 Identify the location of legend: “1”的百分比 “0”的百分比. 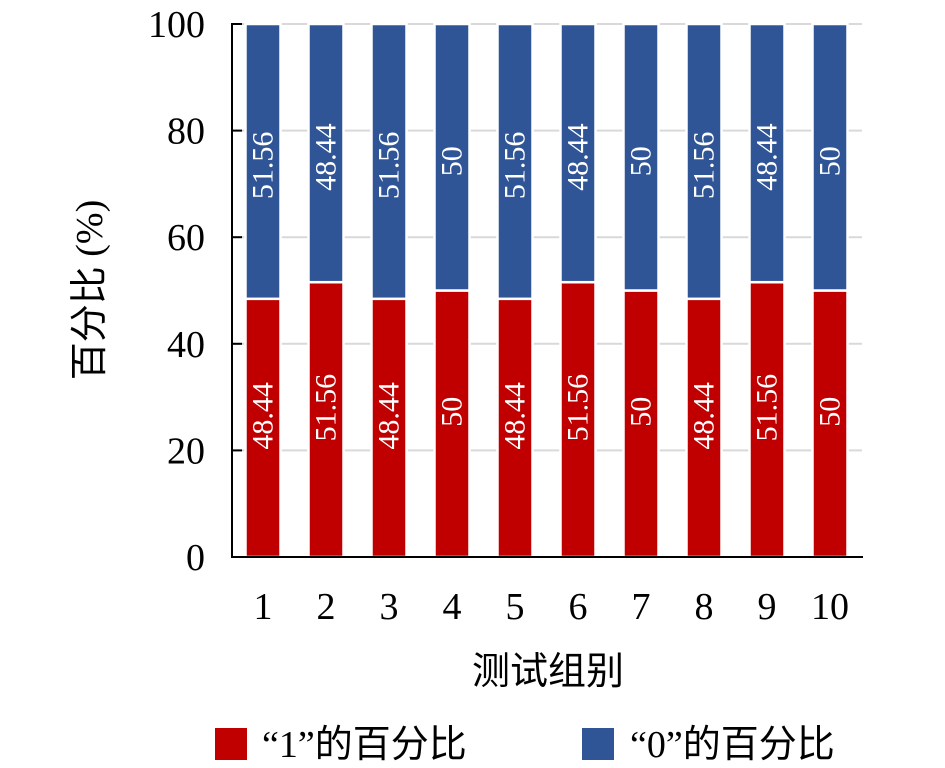
(525, 745).